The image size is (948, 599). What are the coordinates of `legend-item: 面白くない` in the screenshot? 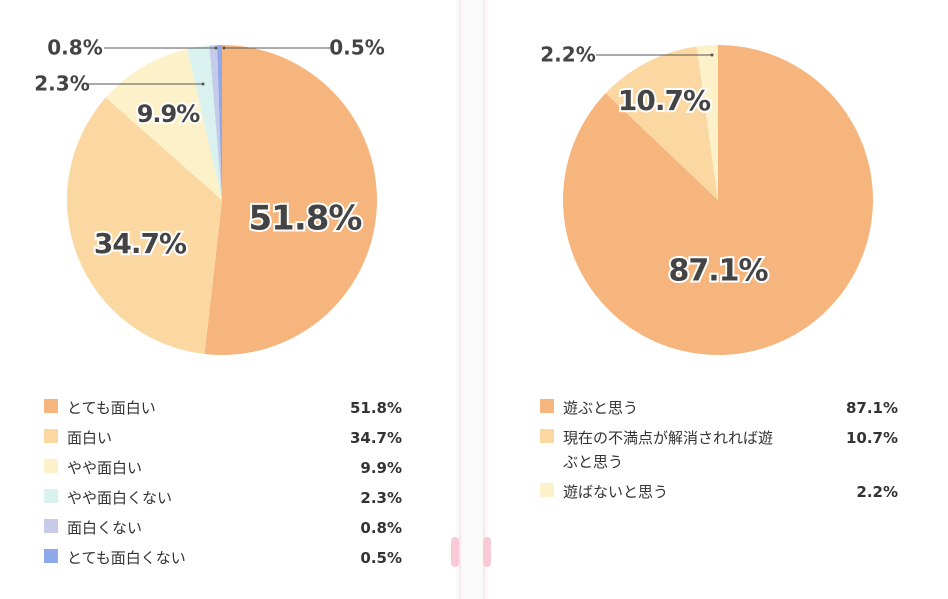 It's located at (163, 528).